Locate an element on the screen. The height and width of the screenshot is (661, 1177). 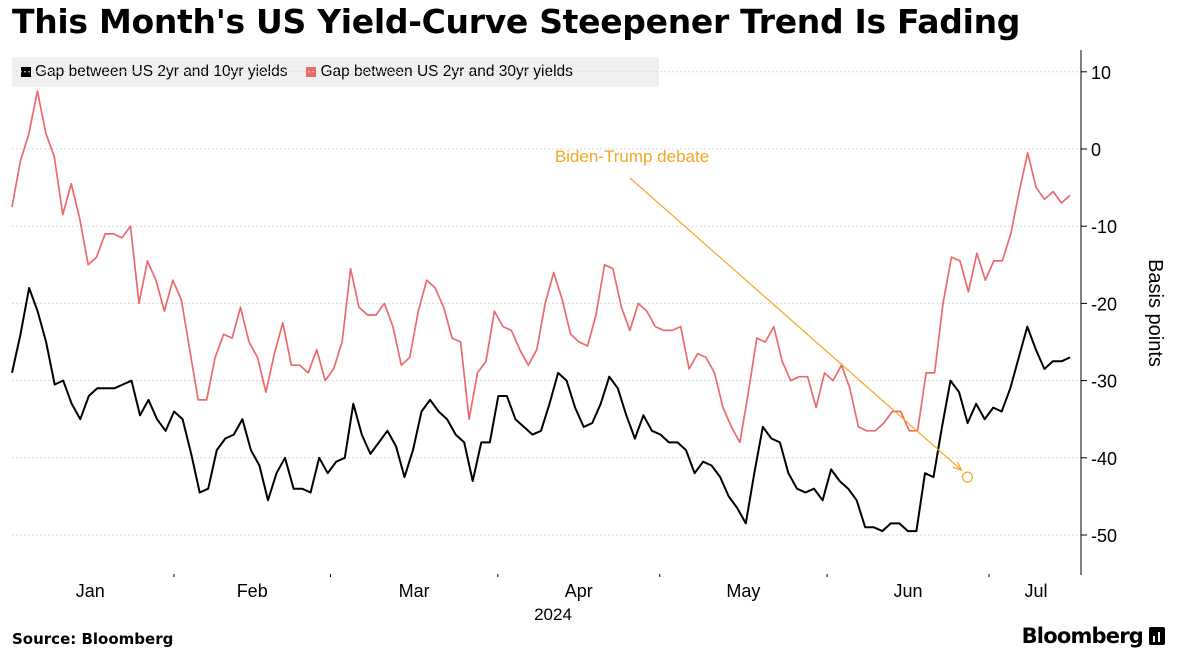
x-tick-label: Jul is located at coordinates (1035, 591).